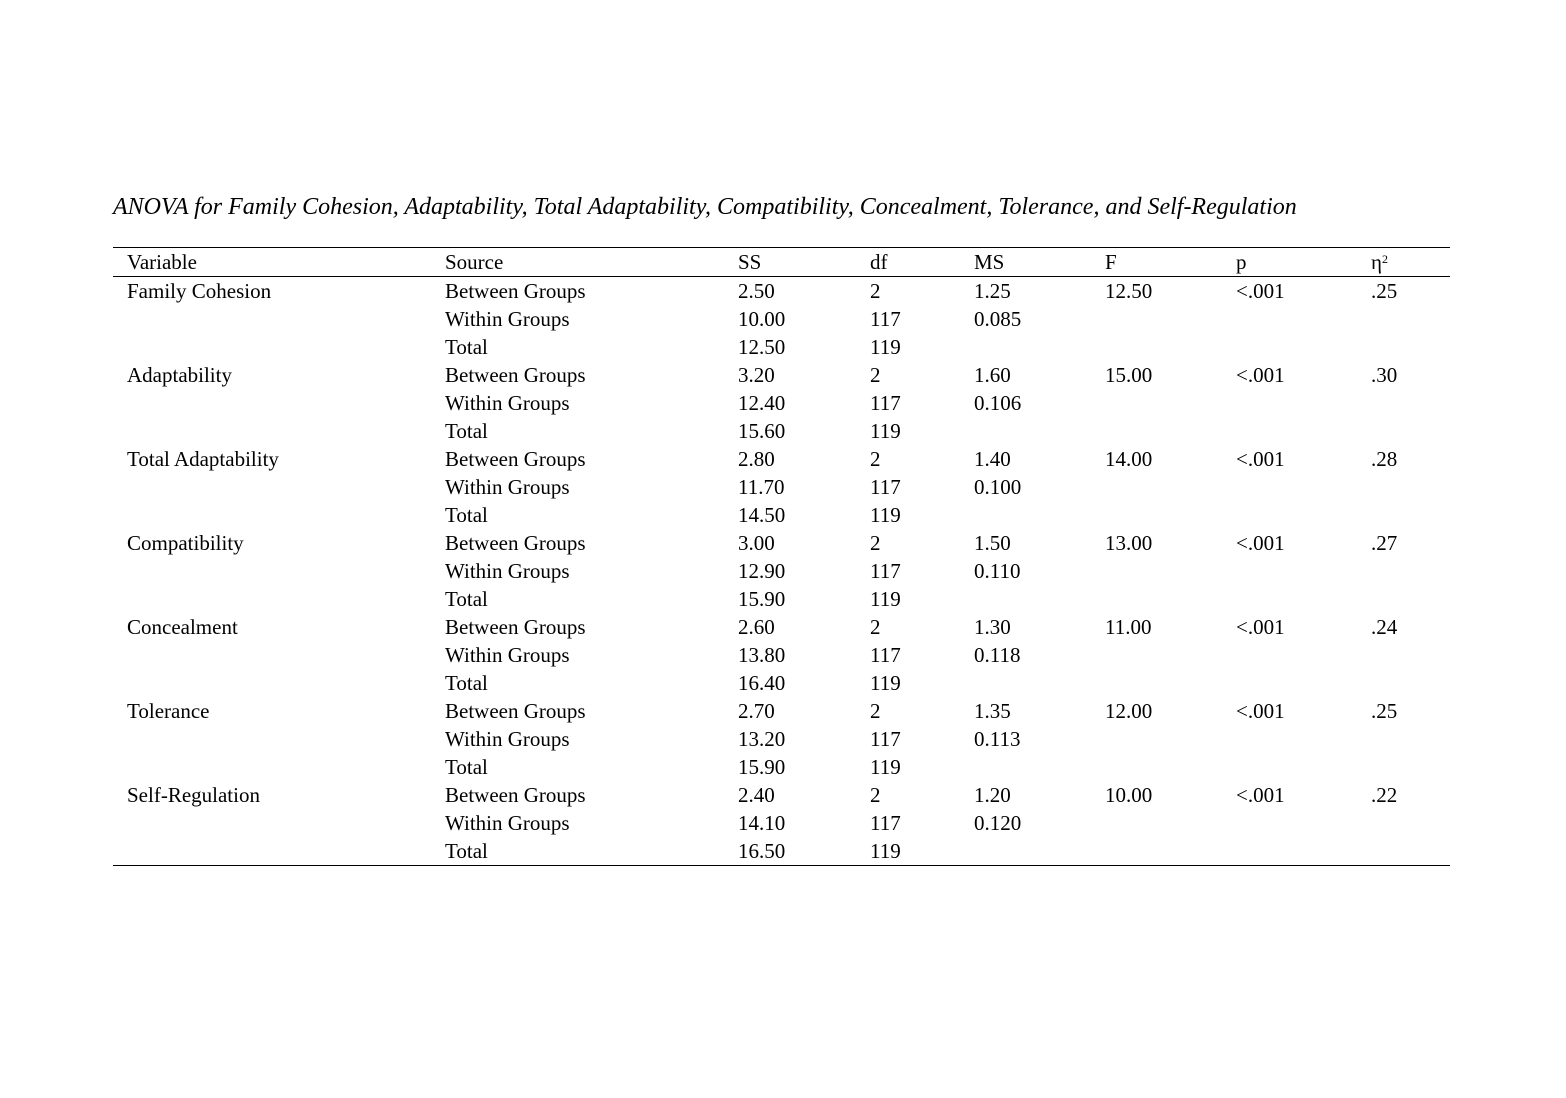  What do you see at coordinates (1128, 627) in the screenshot?
I see `cell-f: 11.00` at bounding box center [1128, 627].